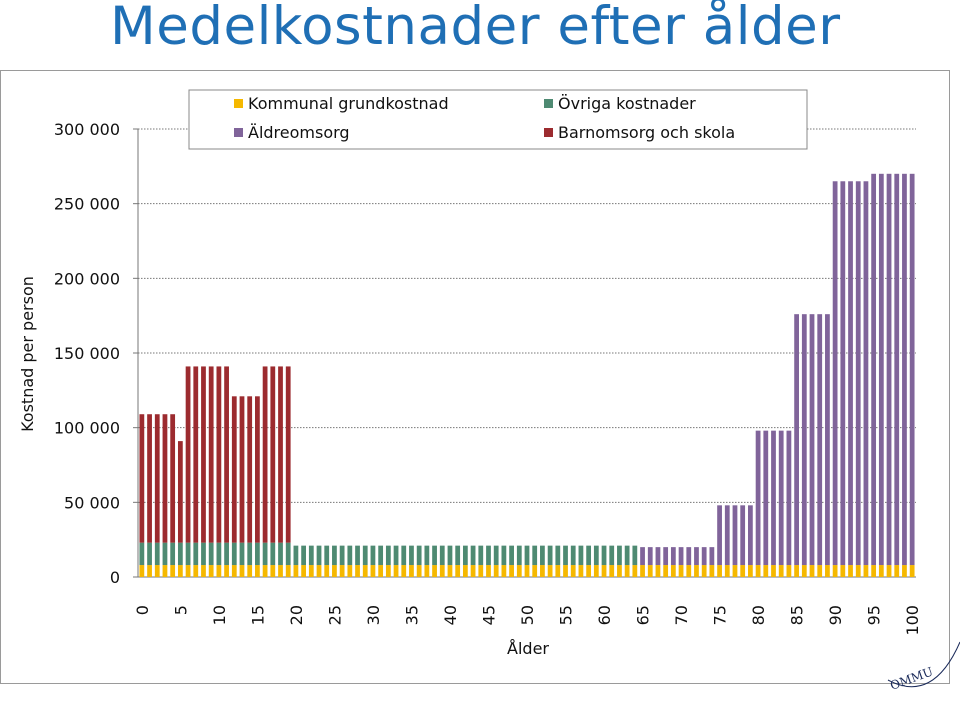 Image resolution: width=960 pixels, height=706 pixels. I want to click on y-tick-label: 100 000, so click(87, 428).